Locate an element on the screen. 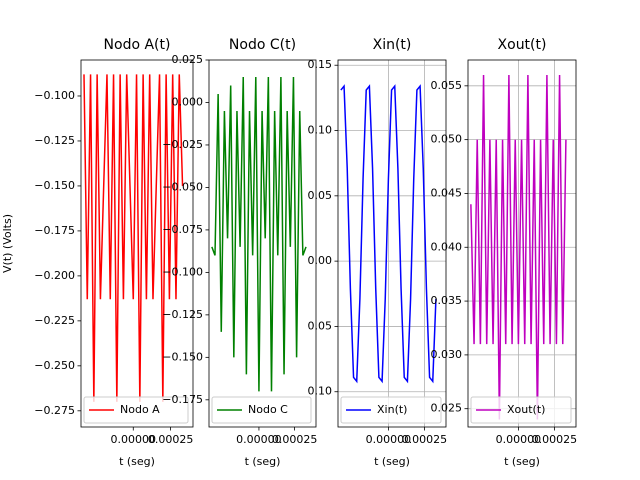  legend-label: Xout(t) is located at coordinates (526, 409).